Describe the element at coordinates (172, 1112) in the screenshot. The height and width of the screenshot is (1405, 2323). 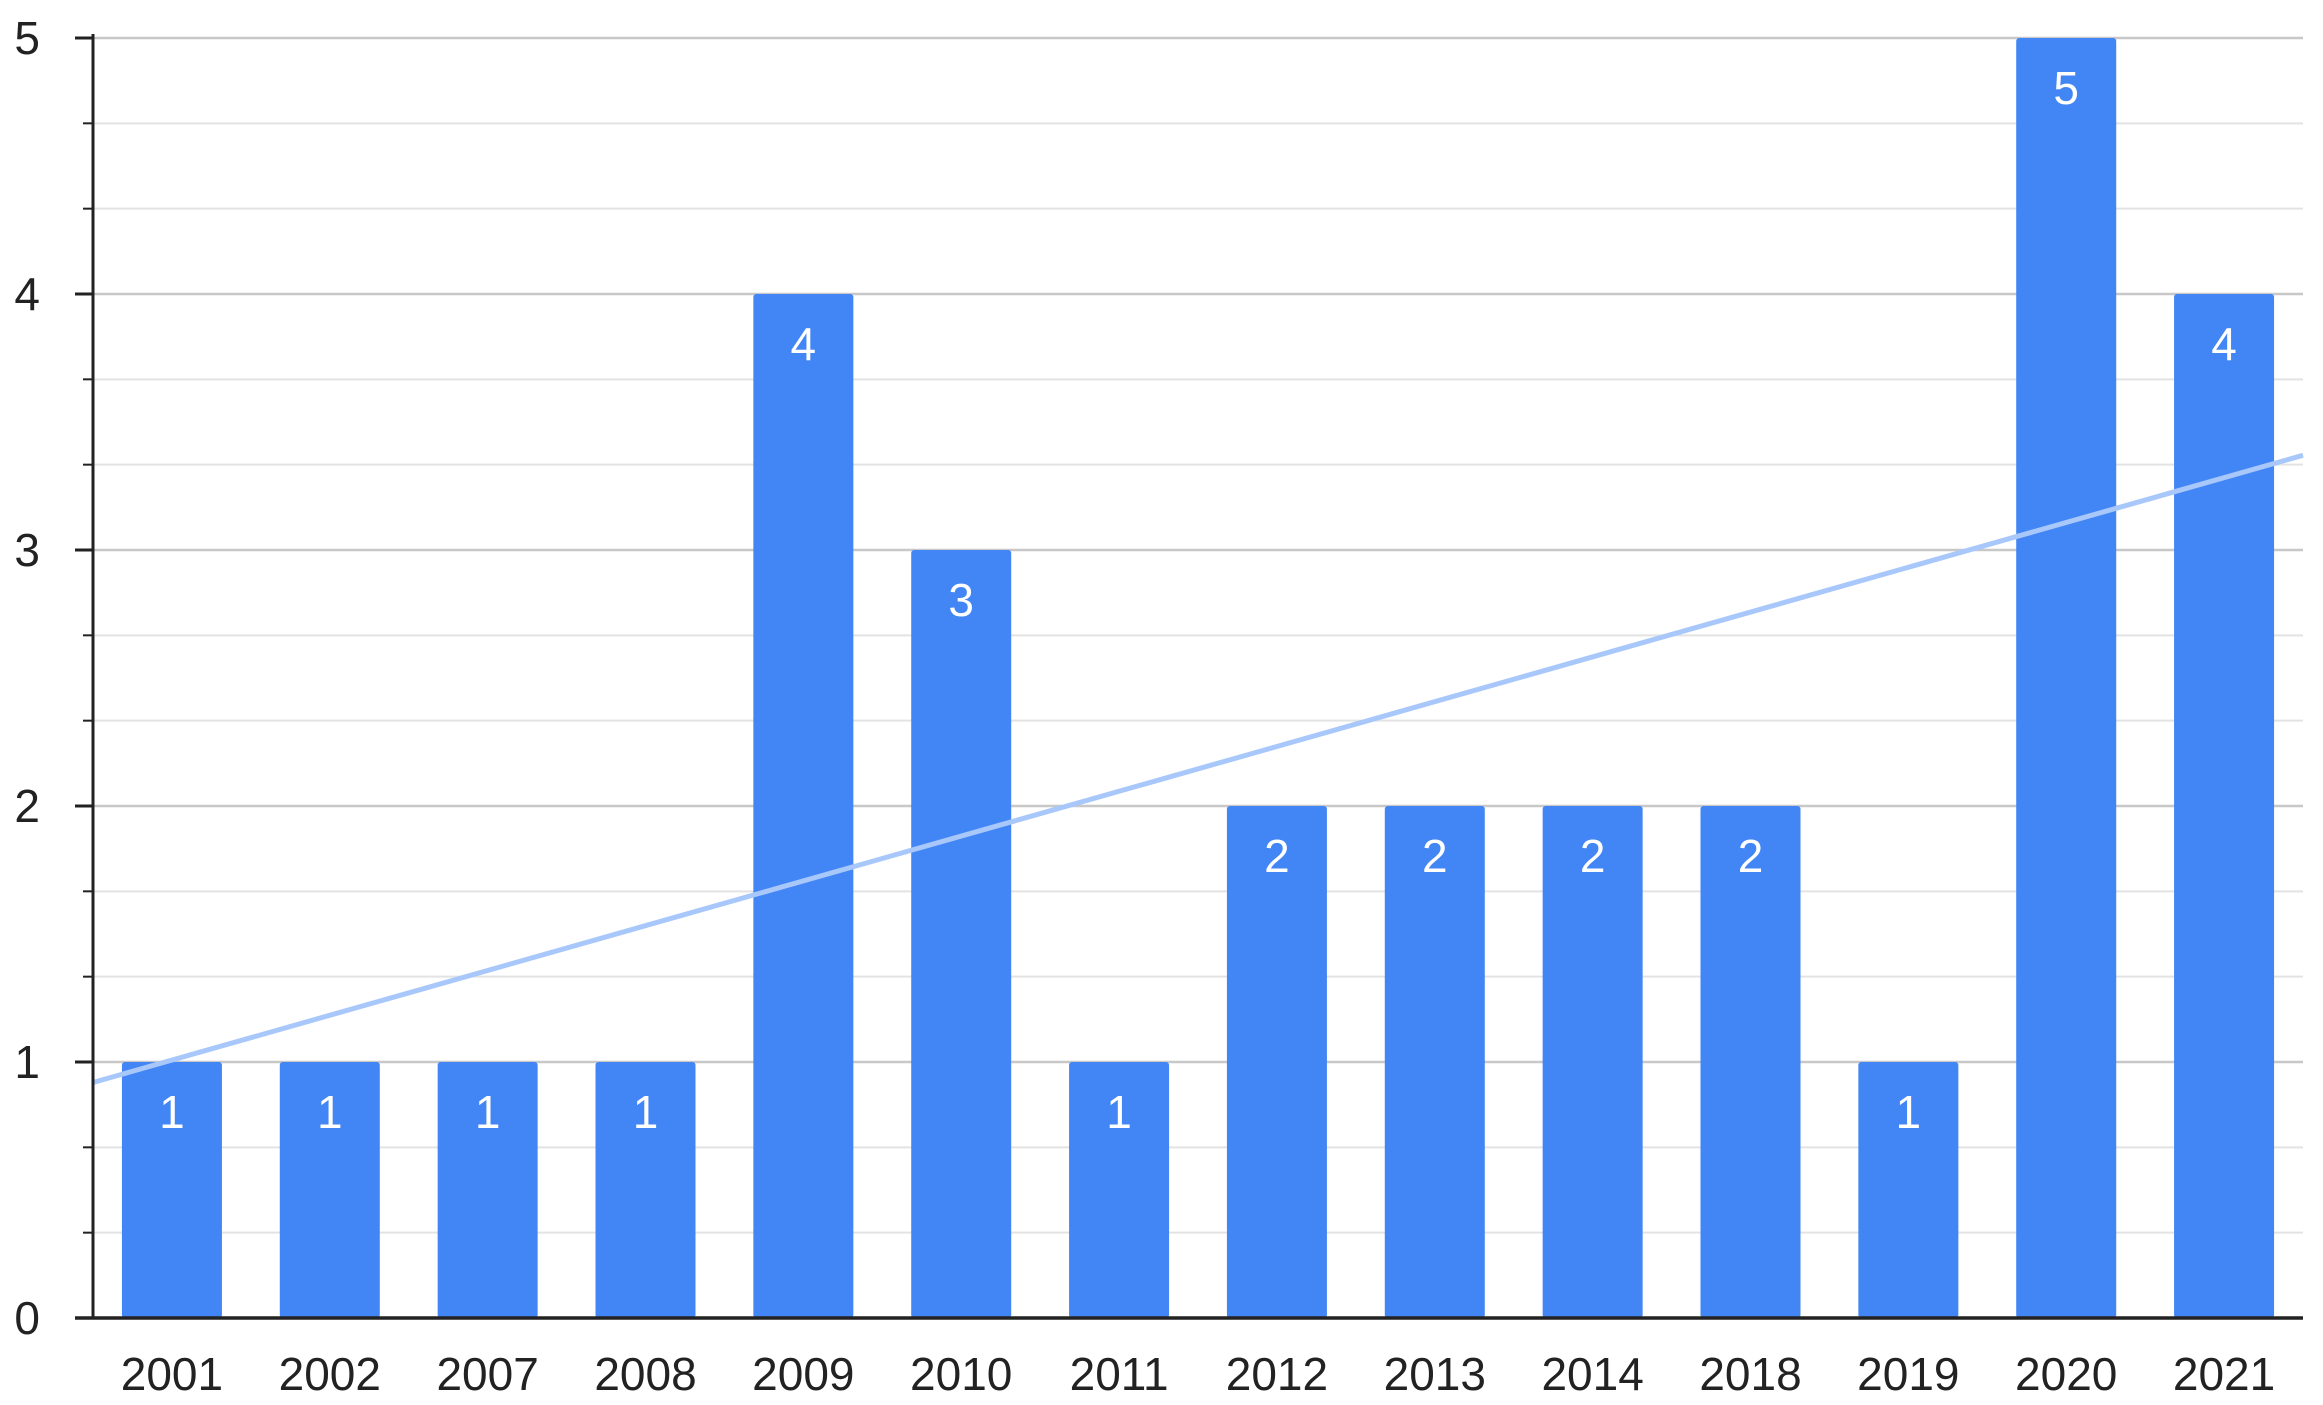
I see `data-label-2001: 1` at that location.